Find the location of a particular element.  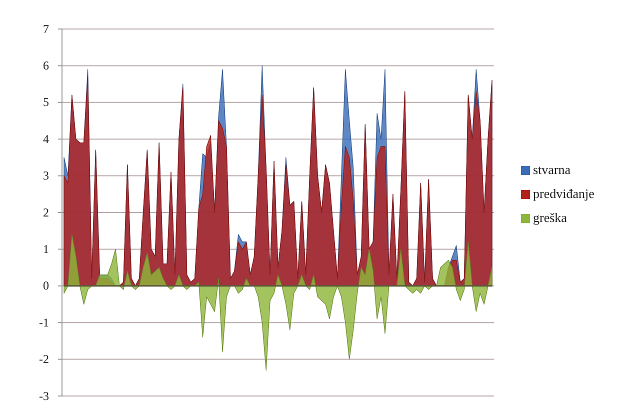

y-tick-label: 1 is located at coordinates (46, 249).